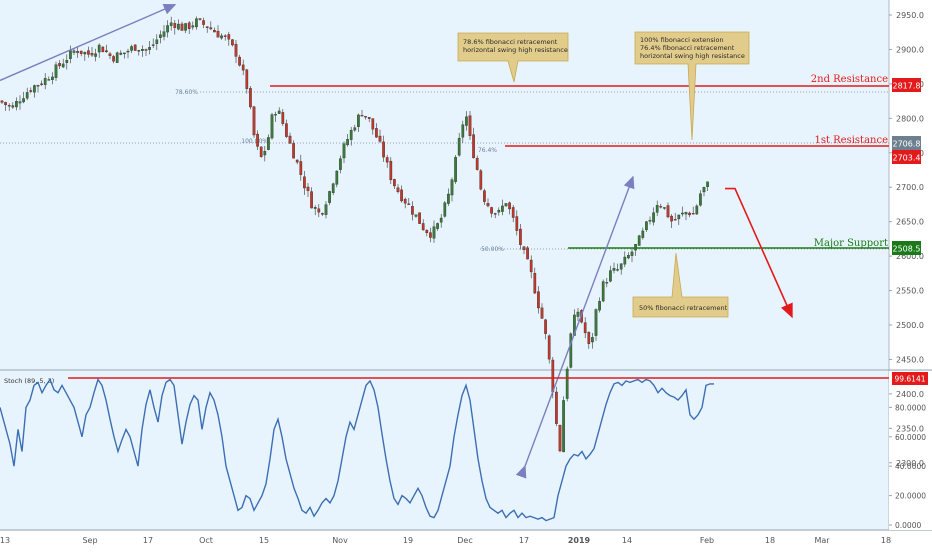  Describe the element at coordinates (910, 407) in the screenshot. I see `stoch-tick-label: 80.0000` at that location.